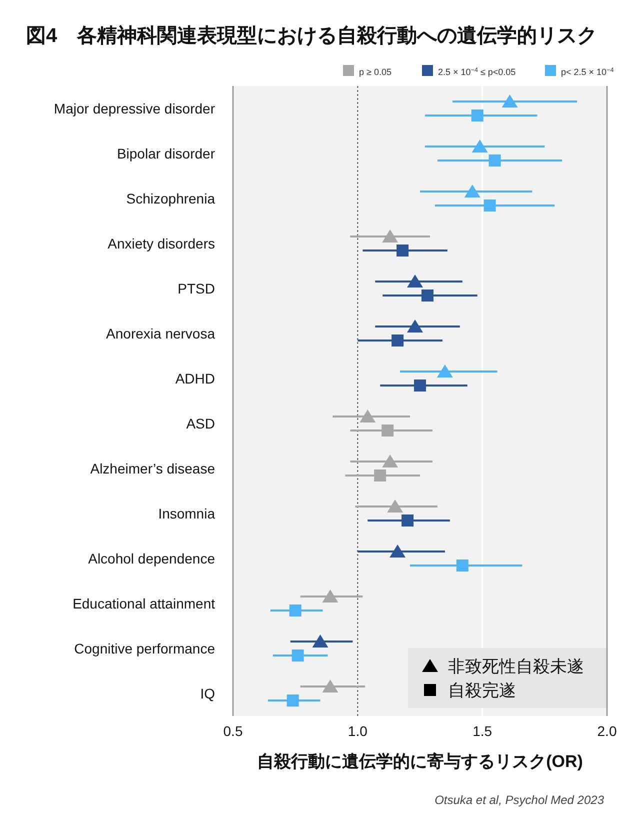 The width and height of the screenshot is (617, 813). What do you see at coordinates (135, 108) in the screenshot?
I see `y-tick-label: Major depressive disorder` at bounding box center [135, 108].